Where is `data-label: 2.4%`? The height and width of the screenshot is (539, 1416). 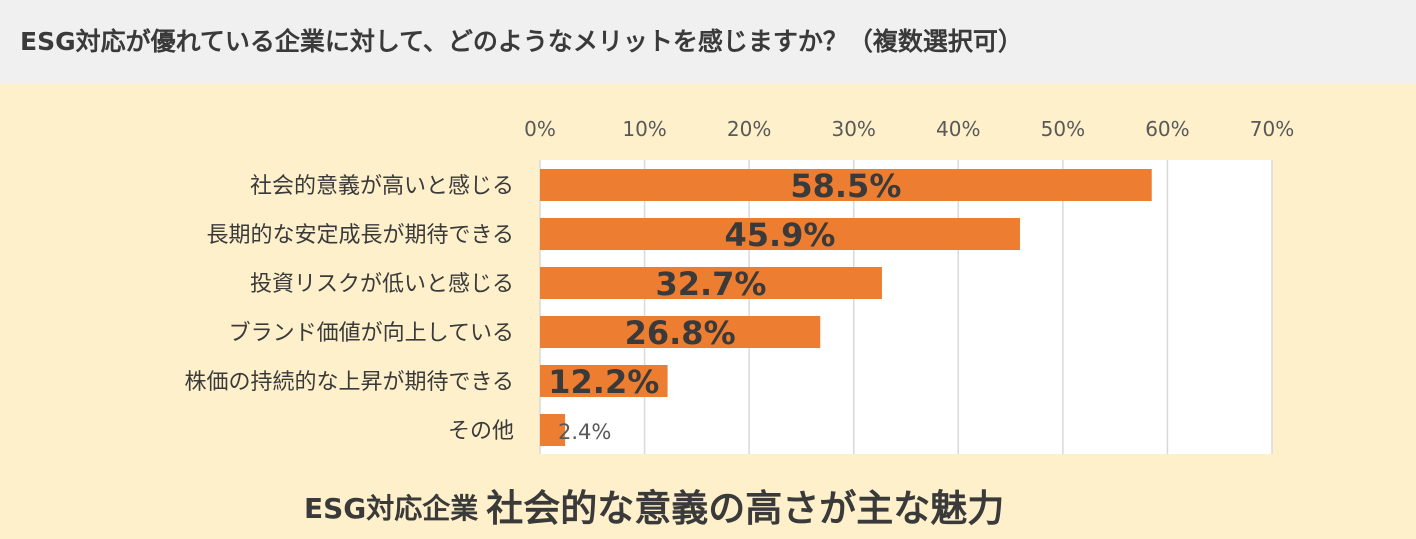
data-label: 2.4% is located at coordinates (584, 432).